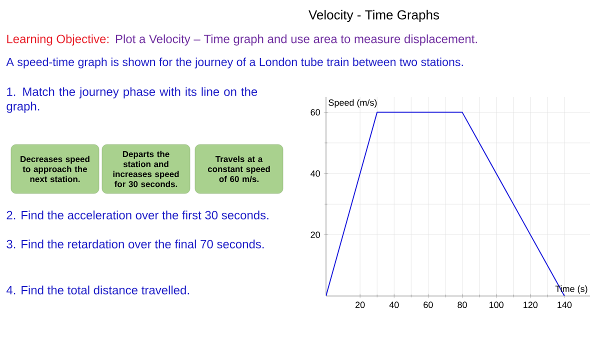  What do you see at coordinates (315, 235) in the screenshot?
I see `y-tick-label: 20` at bounding box center [315, 235].